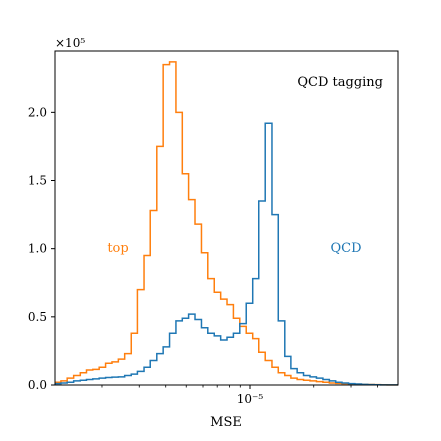 The image size is (441, 441). What do you see at coordinates (250, 399) in the screenshot?
I see `x-tick-label-0: 10⁻⁵` at bounding box center [250, 399].